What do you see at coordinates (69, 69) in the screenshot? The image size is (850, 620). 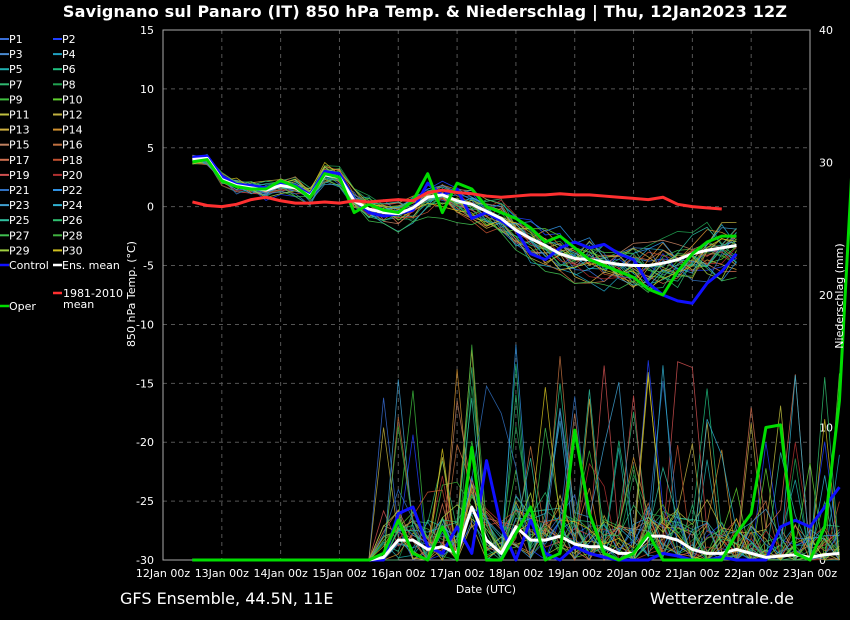 I see `legend-label: P6` at bounding box center [69, 69].